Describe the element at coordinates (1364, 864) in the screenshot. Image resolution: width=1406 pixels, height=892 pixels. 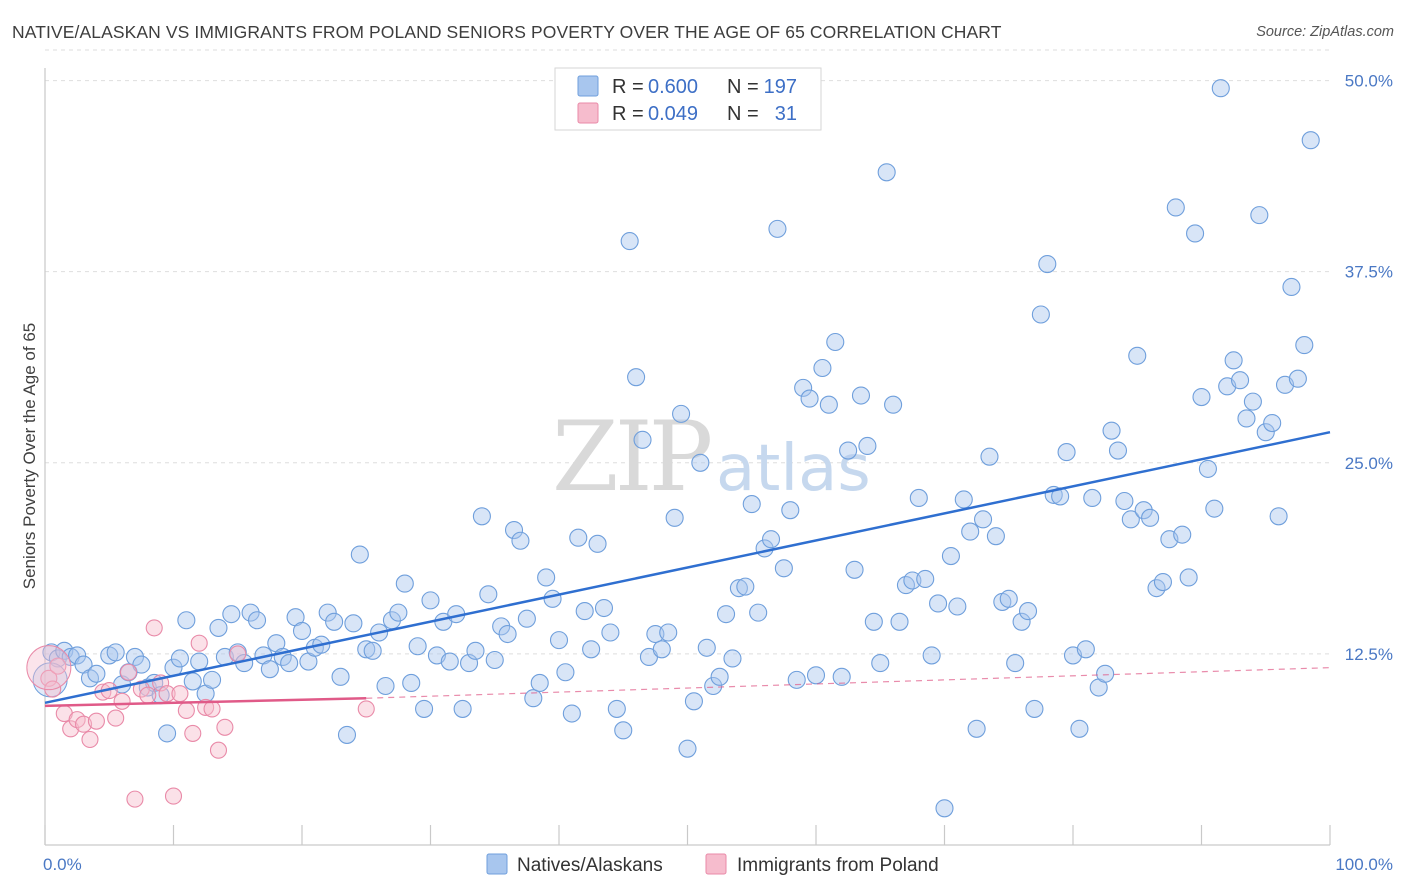
I see `x-tick-label-max: 100.0%` at that location.